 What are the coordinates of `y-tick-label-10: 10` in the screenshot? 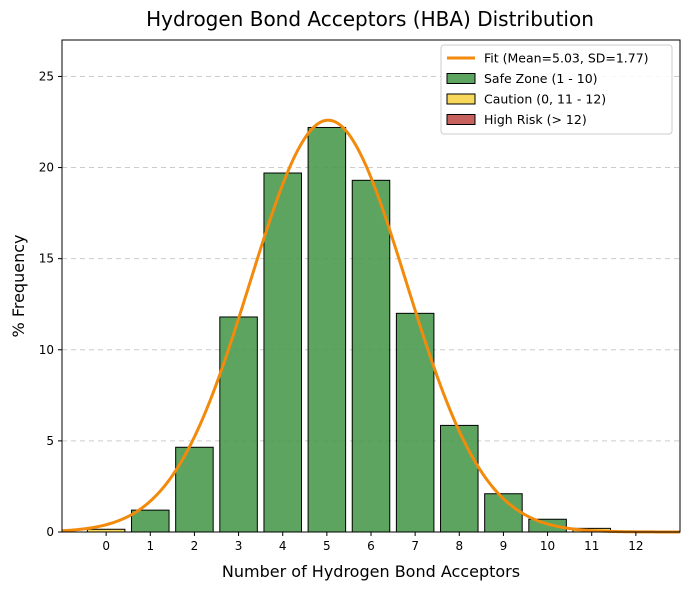 It's located at (46, 350).